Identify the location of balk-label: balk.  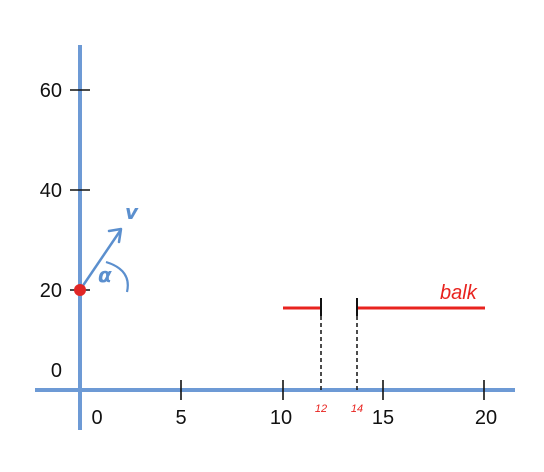
(459, 293).